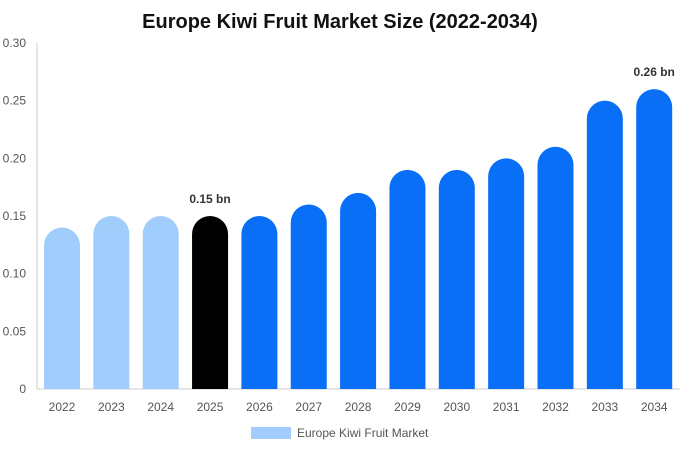 This screenshot has width=680, height=450. What do you see at coordinates (62, 308) in the screenshot?
I see `bar-2022` at bounding box center [62, 308].